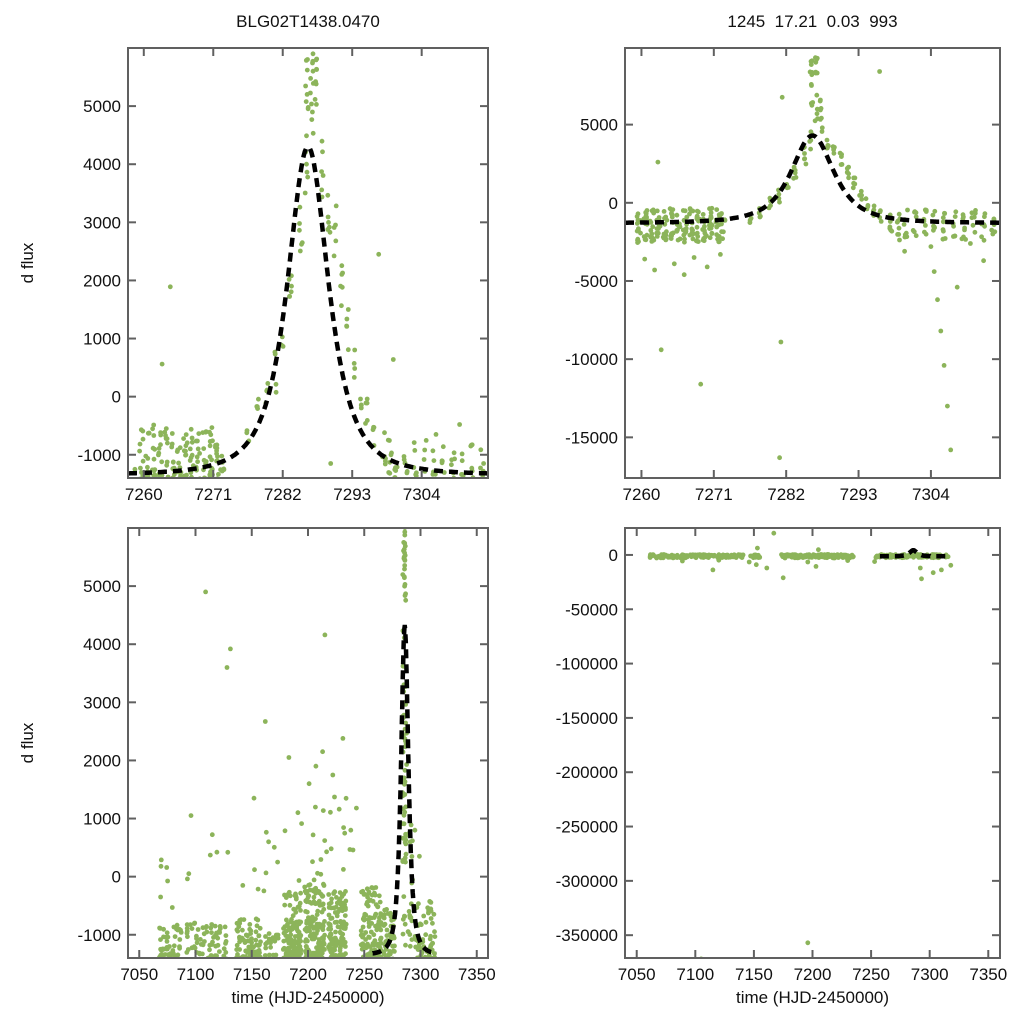 The width and height of the screenshot is (1024, 1024). Describe the element at coordinates (591, 359) in the screenshot. I see `svg-text: -10000` at that location.